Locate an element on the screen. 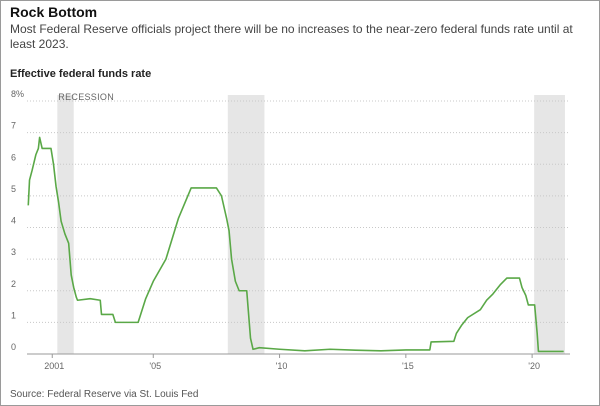 This screenshot has height=406, width=600. y-tick-label: 8% is located at coordinates (17, 94).